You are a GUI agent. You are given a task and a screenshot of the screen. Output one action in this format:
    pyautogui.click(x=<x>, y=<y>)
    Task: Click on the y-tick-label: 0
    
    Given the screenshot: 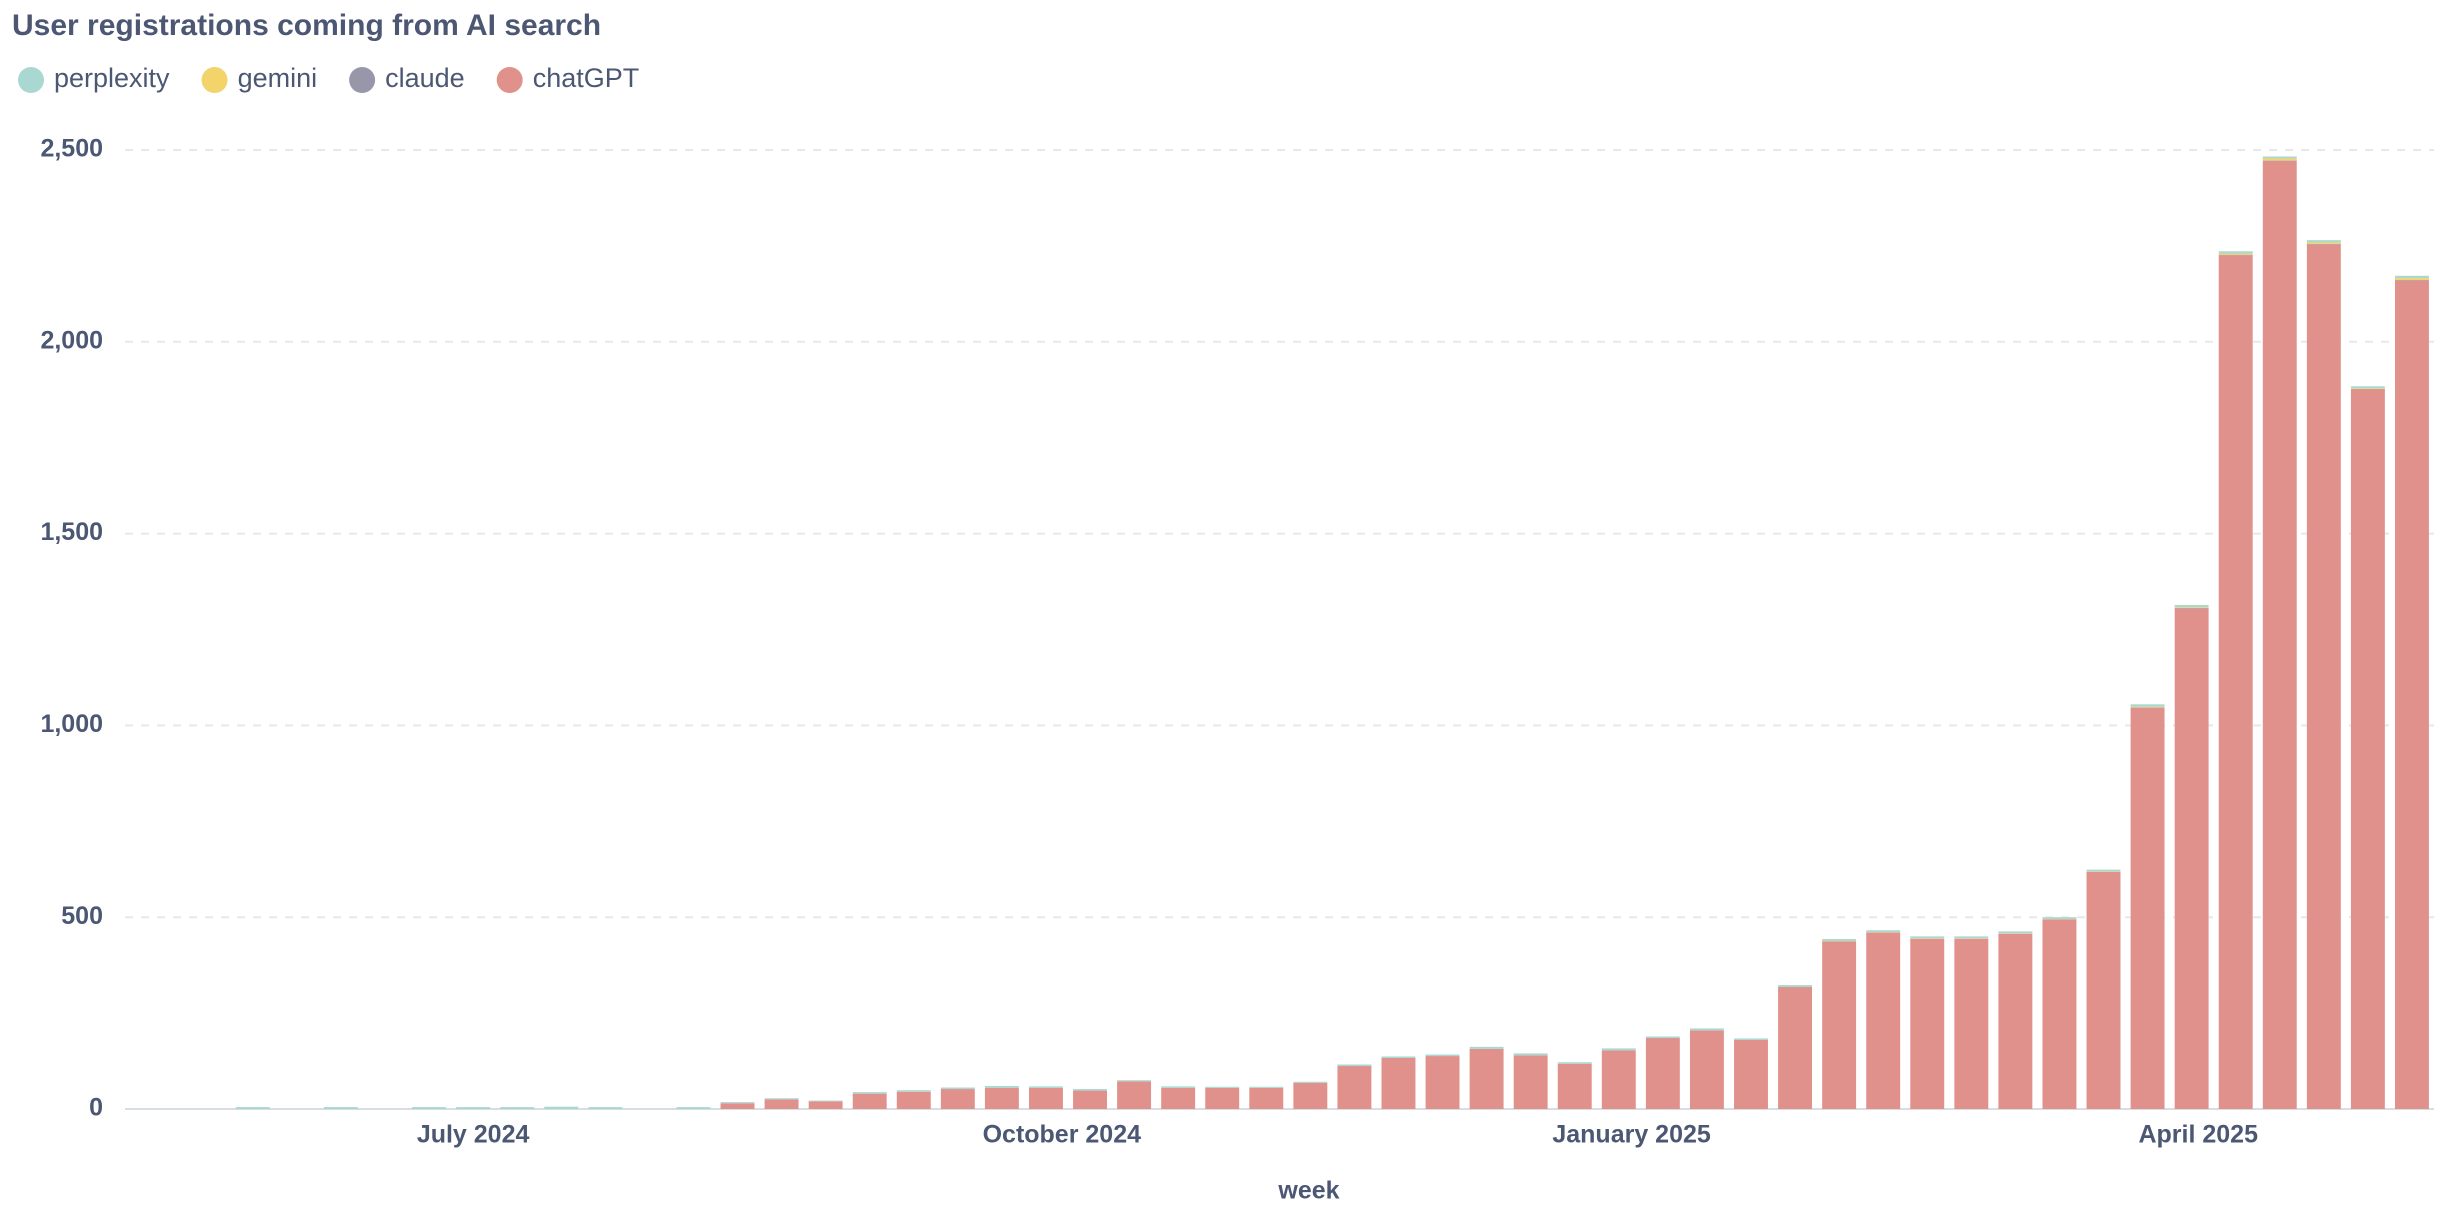 What is the action you would take?
    pyautogui.click(x=96, y=1108)
    